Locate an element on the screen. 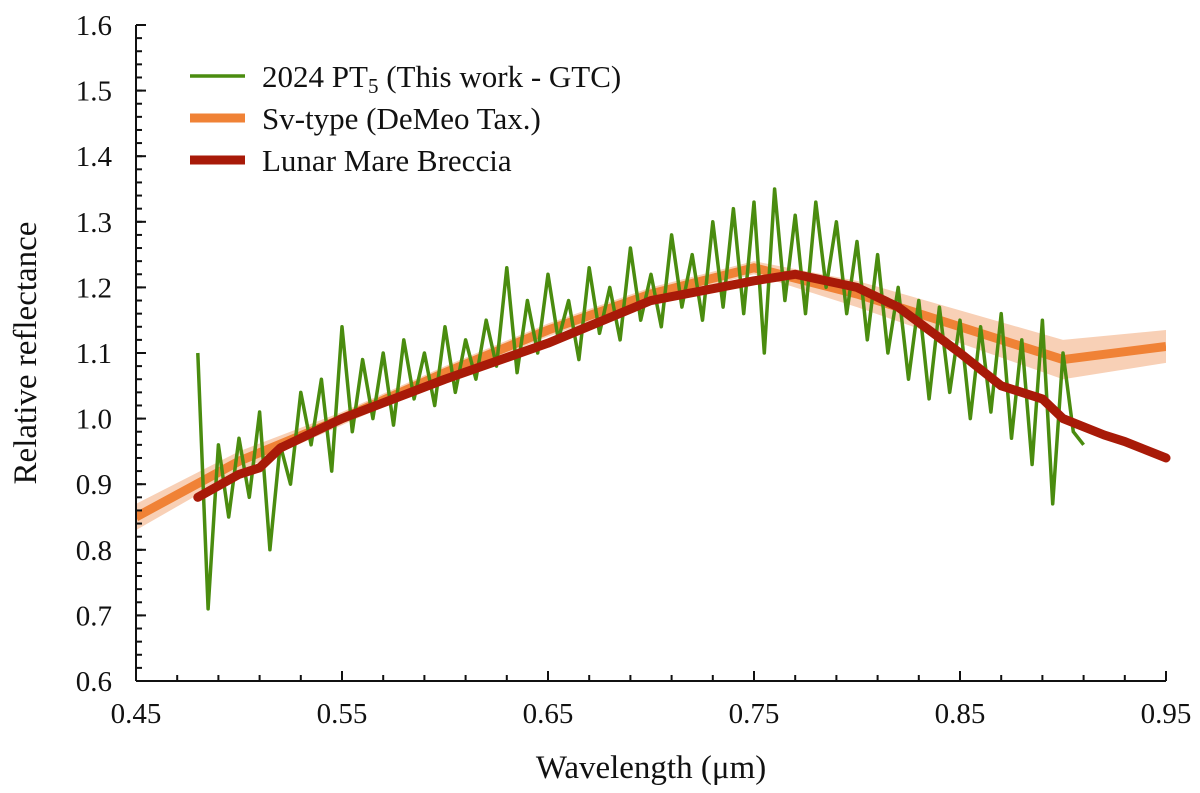  y-tick-label: 0.6 is located at coordinates (94, 682).